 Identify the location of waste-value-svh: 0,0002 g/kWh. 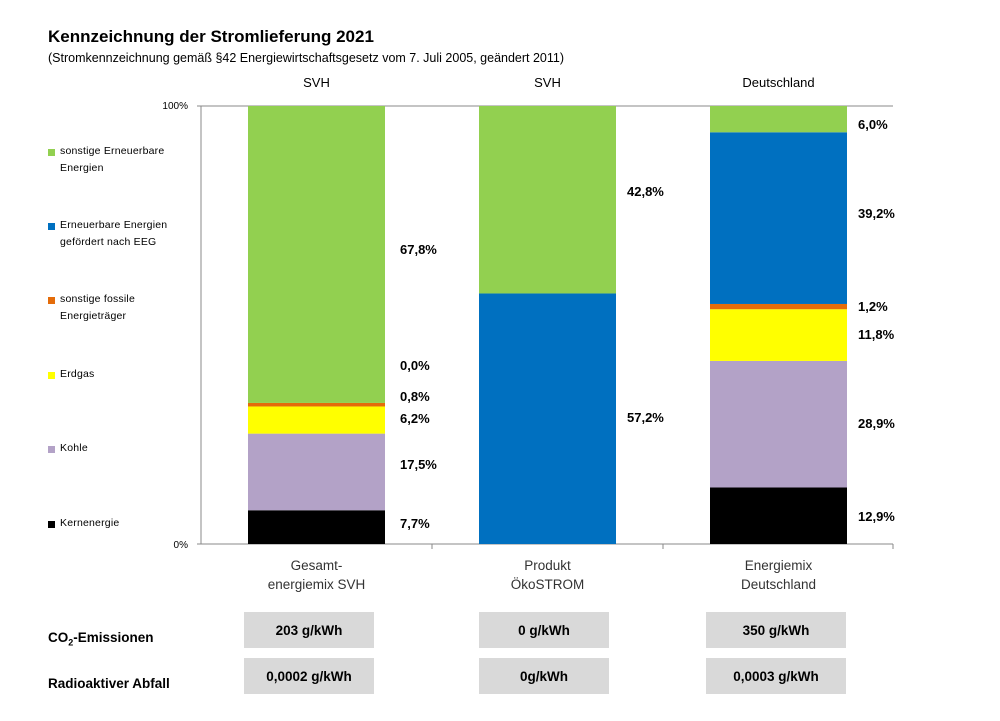
(309, 676).